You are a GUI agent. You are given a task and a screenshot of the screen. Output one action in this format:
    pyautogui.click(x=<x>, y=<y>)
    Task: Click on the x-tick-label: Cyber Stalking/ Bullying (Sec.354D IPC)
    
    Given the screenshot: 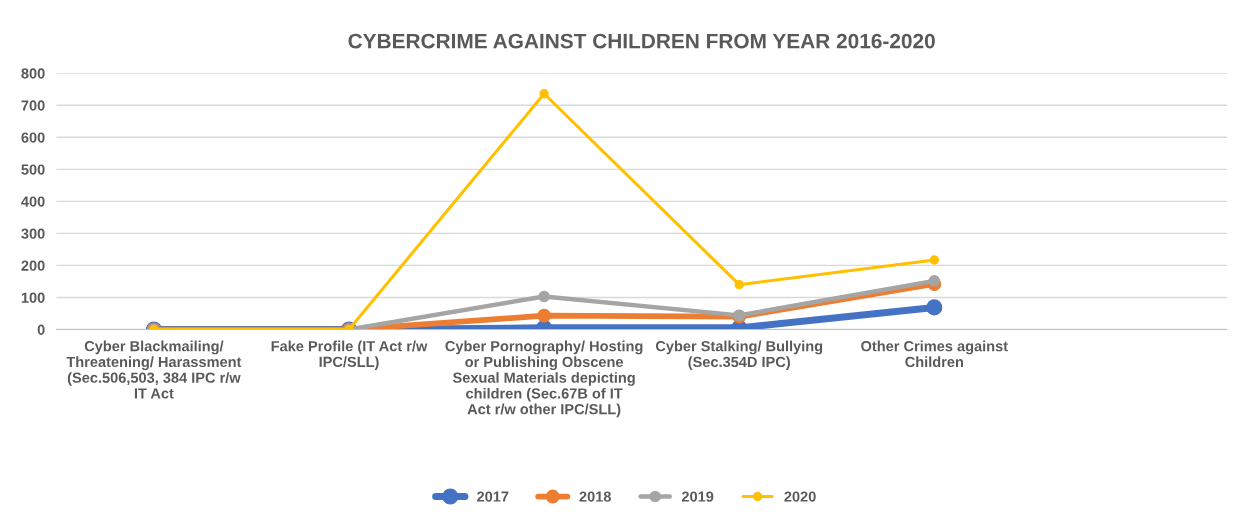 What is the action you would take?
    pyautogui.click(x=739, y=355)
    